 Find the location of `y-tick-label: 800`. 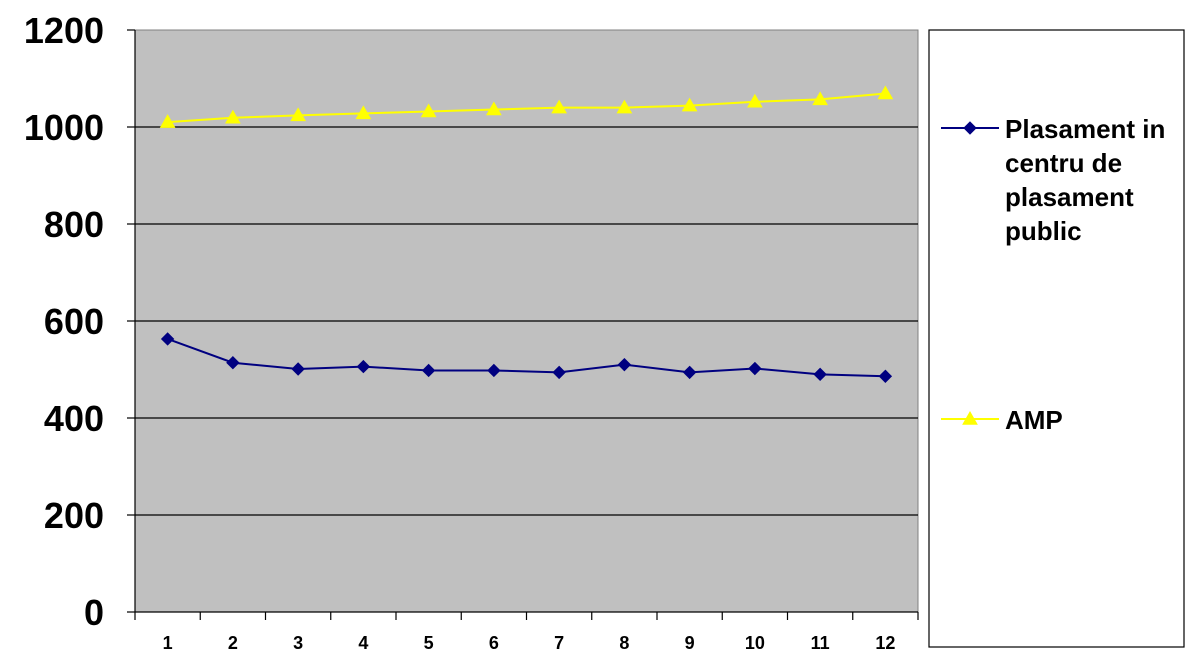

y-tick-label: 800 is located at coordinates (74, 224).